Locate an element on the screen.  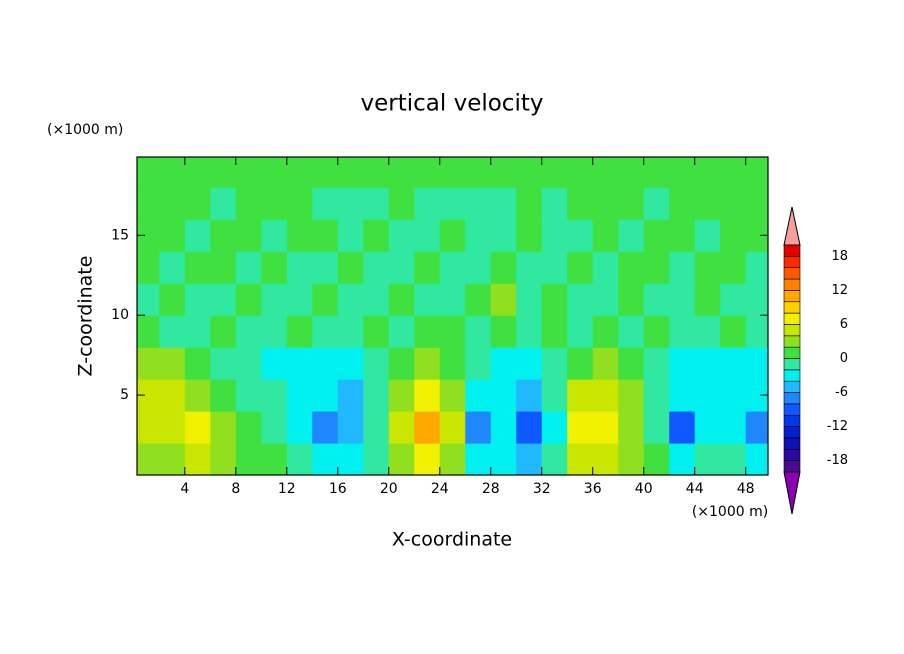
x-tick-label: 48 is located at coordinates (746, 489).